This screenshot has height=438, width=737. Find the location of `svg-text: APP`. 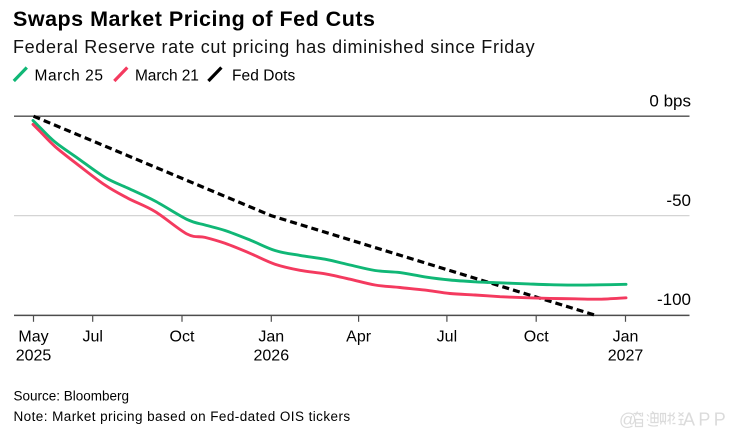

svg-text: APP is located at coordinates (706, 420).